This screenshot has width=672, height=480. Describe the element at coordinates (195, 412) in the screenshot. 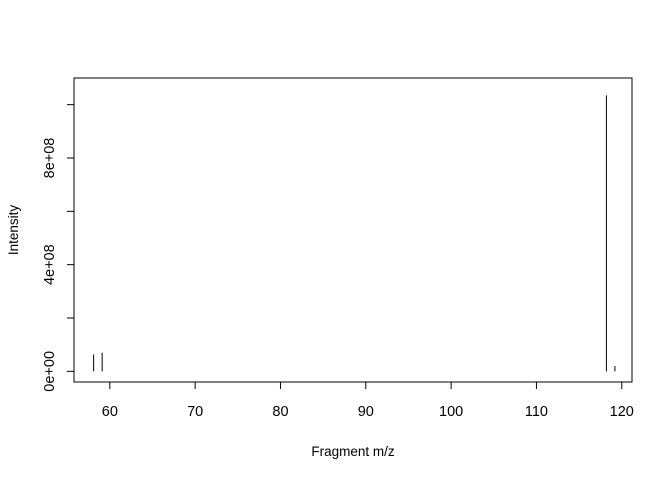

I see `x-tick-label: 70` at that location.